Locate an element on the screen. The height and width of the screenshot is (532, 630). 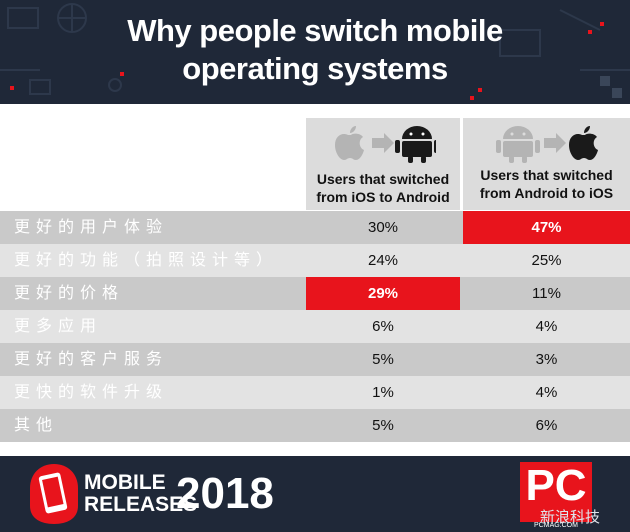
row-value-col-2: 11% is located at coordinates (546, 293).